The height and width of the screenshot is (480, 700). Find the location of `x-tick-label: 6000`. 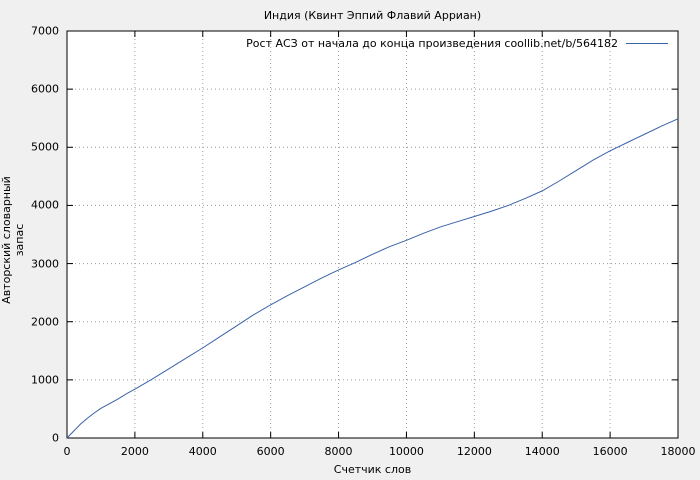

x-tick-label: 6000 is located at coordinates (270, 451).